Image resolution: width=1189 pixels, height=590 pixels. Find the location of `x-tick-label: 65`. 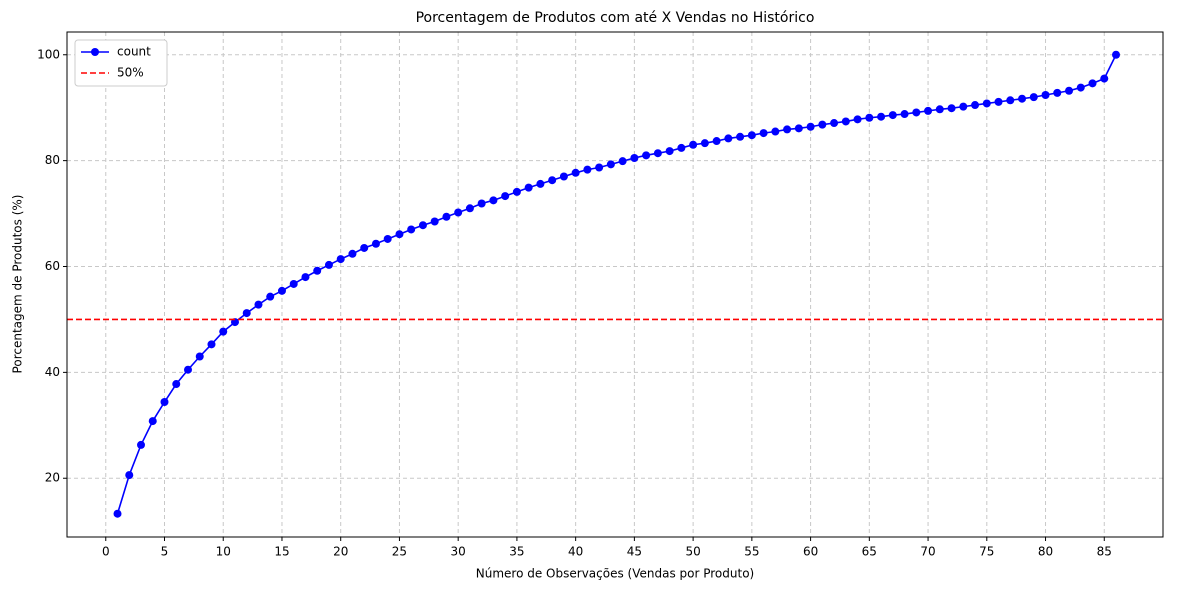

x-tick-label: 65 is located at coordinates (869, 552).